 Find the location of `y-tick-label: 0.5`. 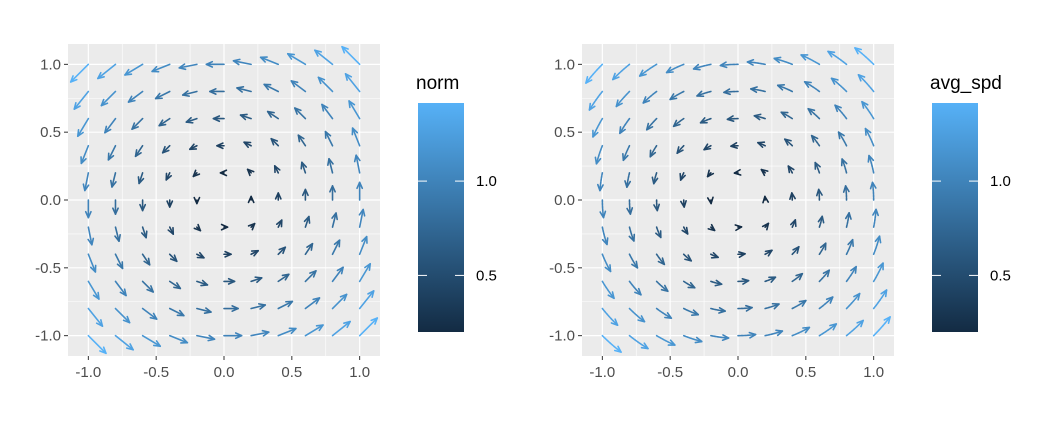

y-tick-label: 0.5 is located at coordinates (50, 132).